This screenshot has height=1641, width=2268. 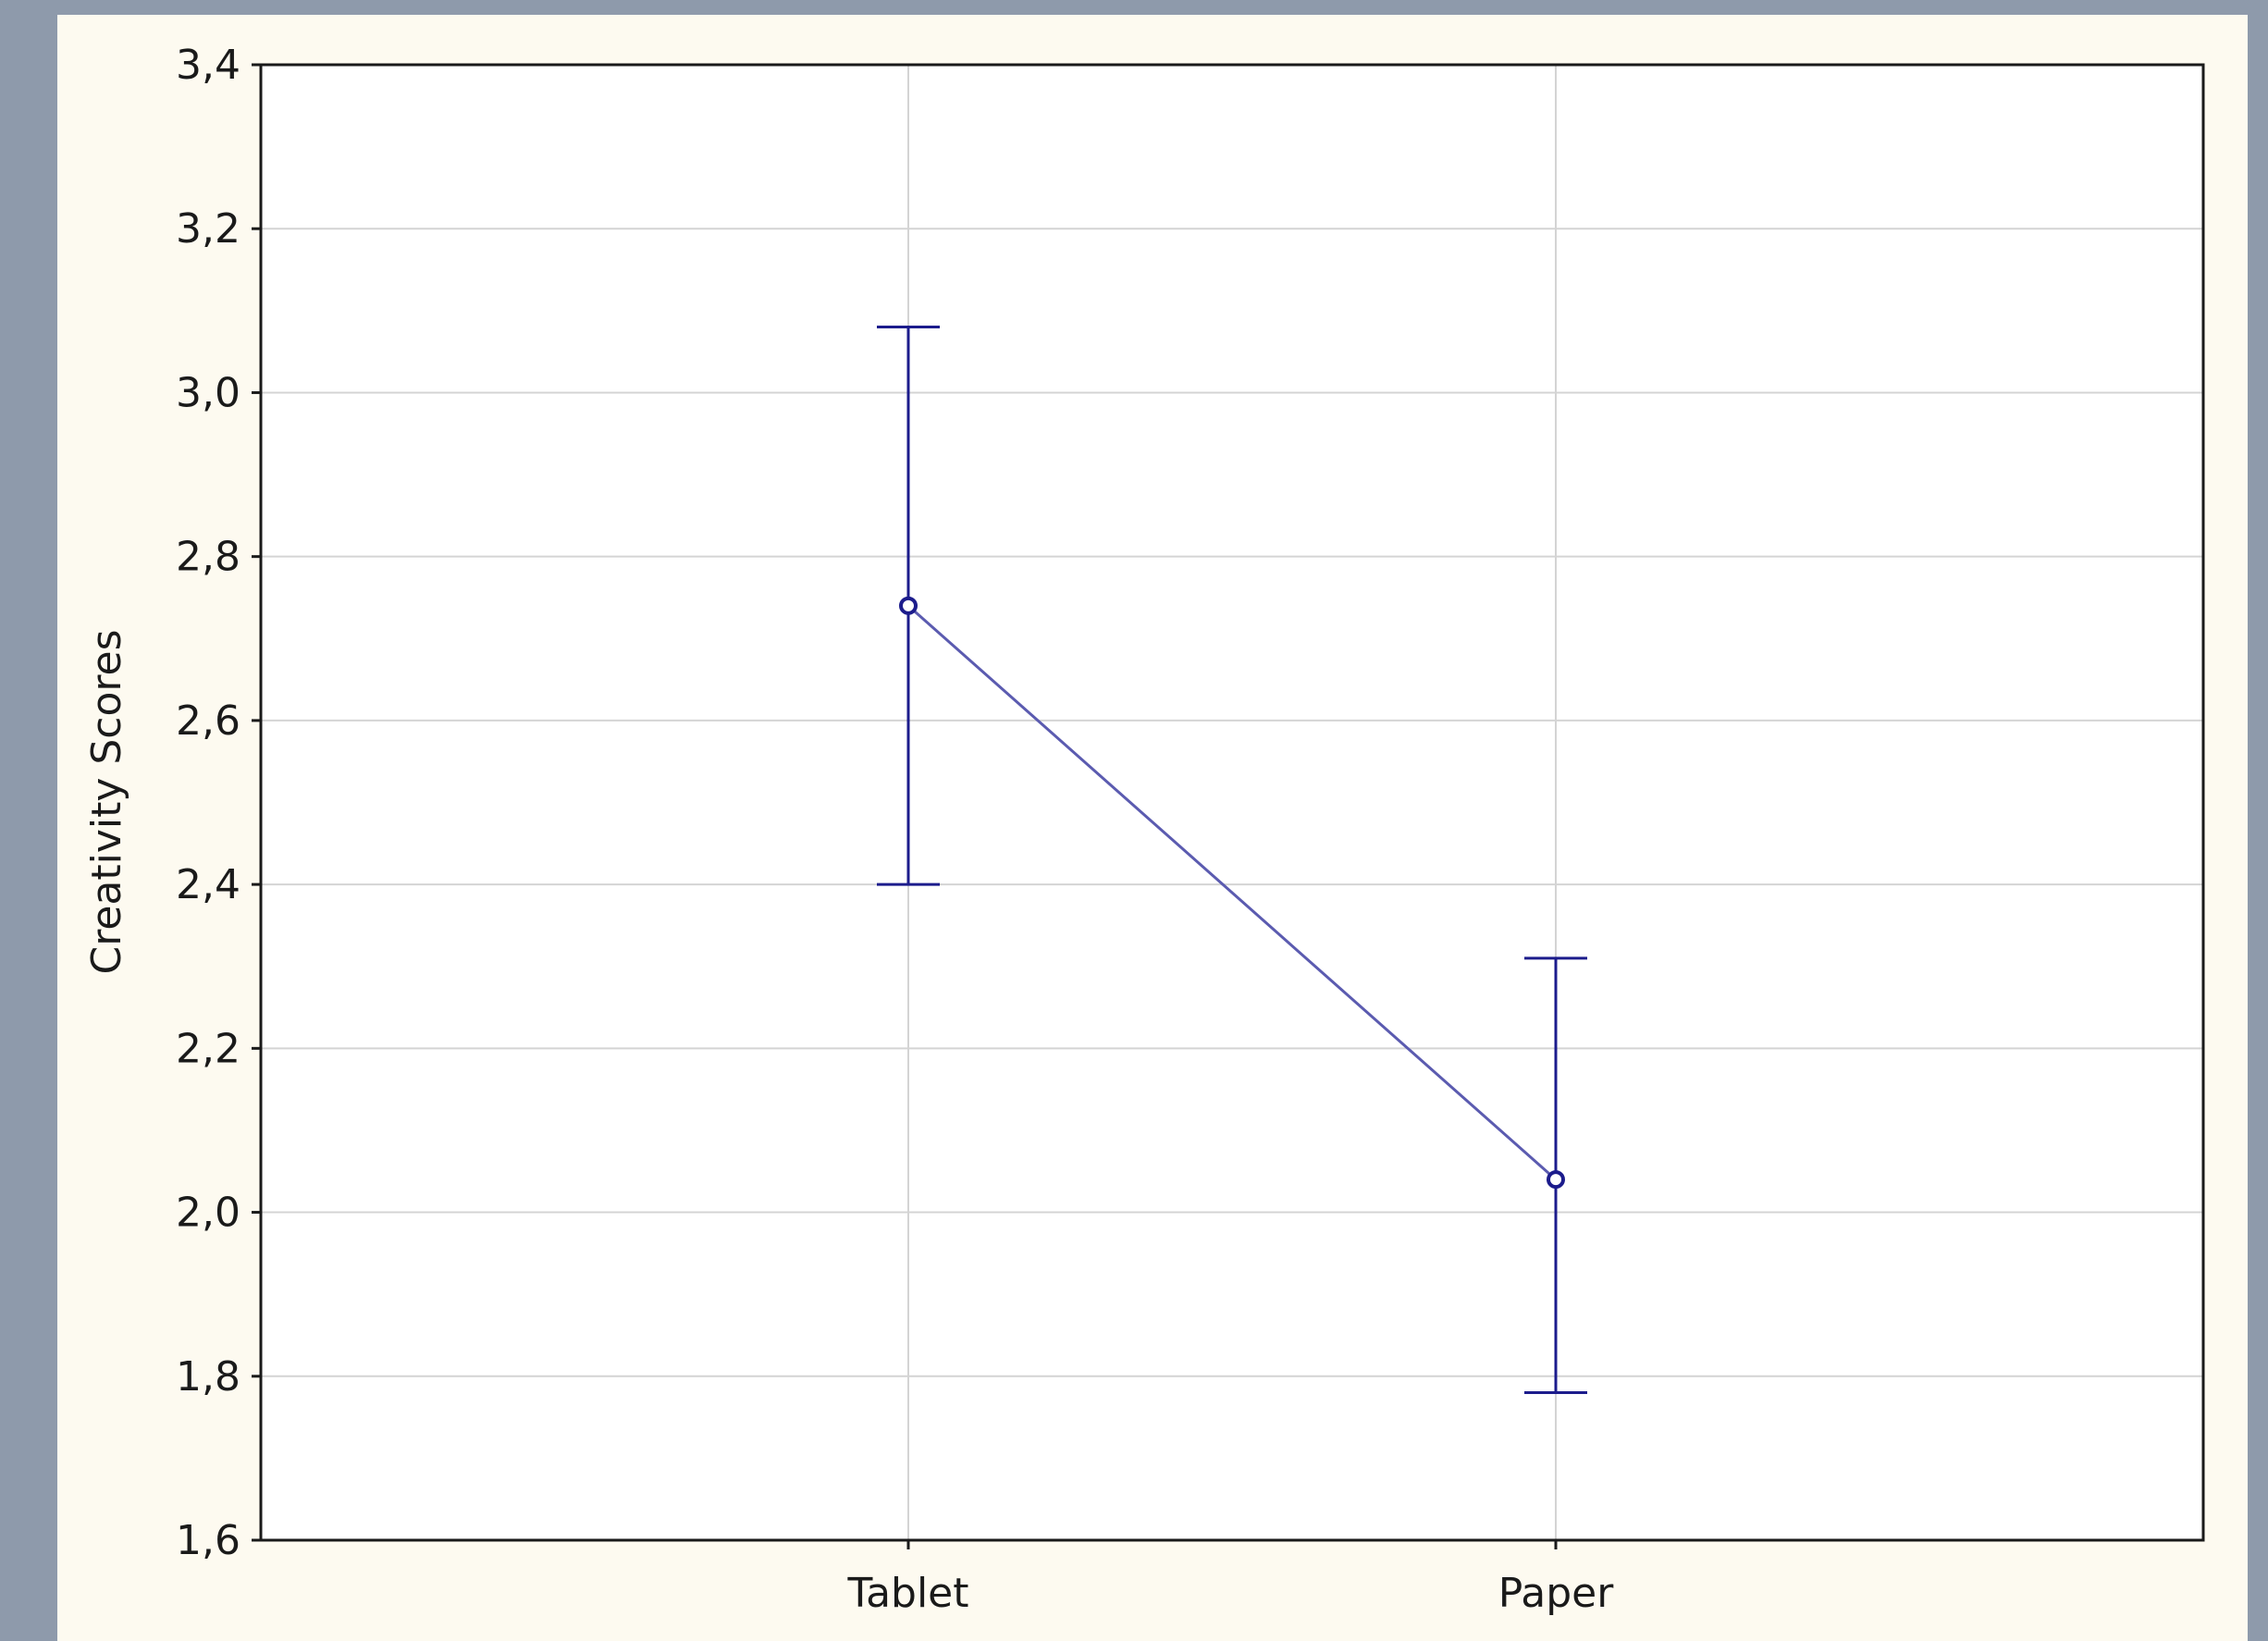 What do you see at coordinates (907, 1593) in the screenshot?
I see `x-tick-label: Tablet` at bounding box center [907, 1593].